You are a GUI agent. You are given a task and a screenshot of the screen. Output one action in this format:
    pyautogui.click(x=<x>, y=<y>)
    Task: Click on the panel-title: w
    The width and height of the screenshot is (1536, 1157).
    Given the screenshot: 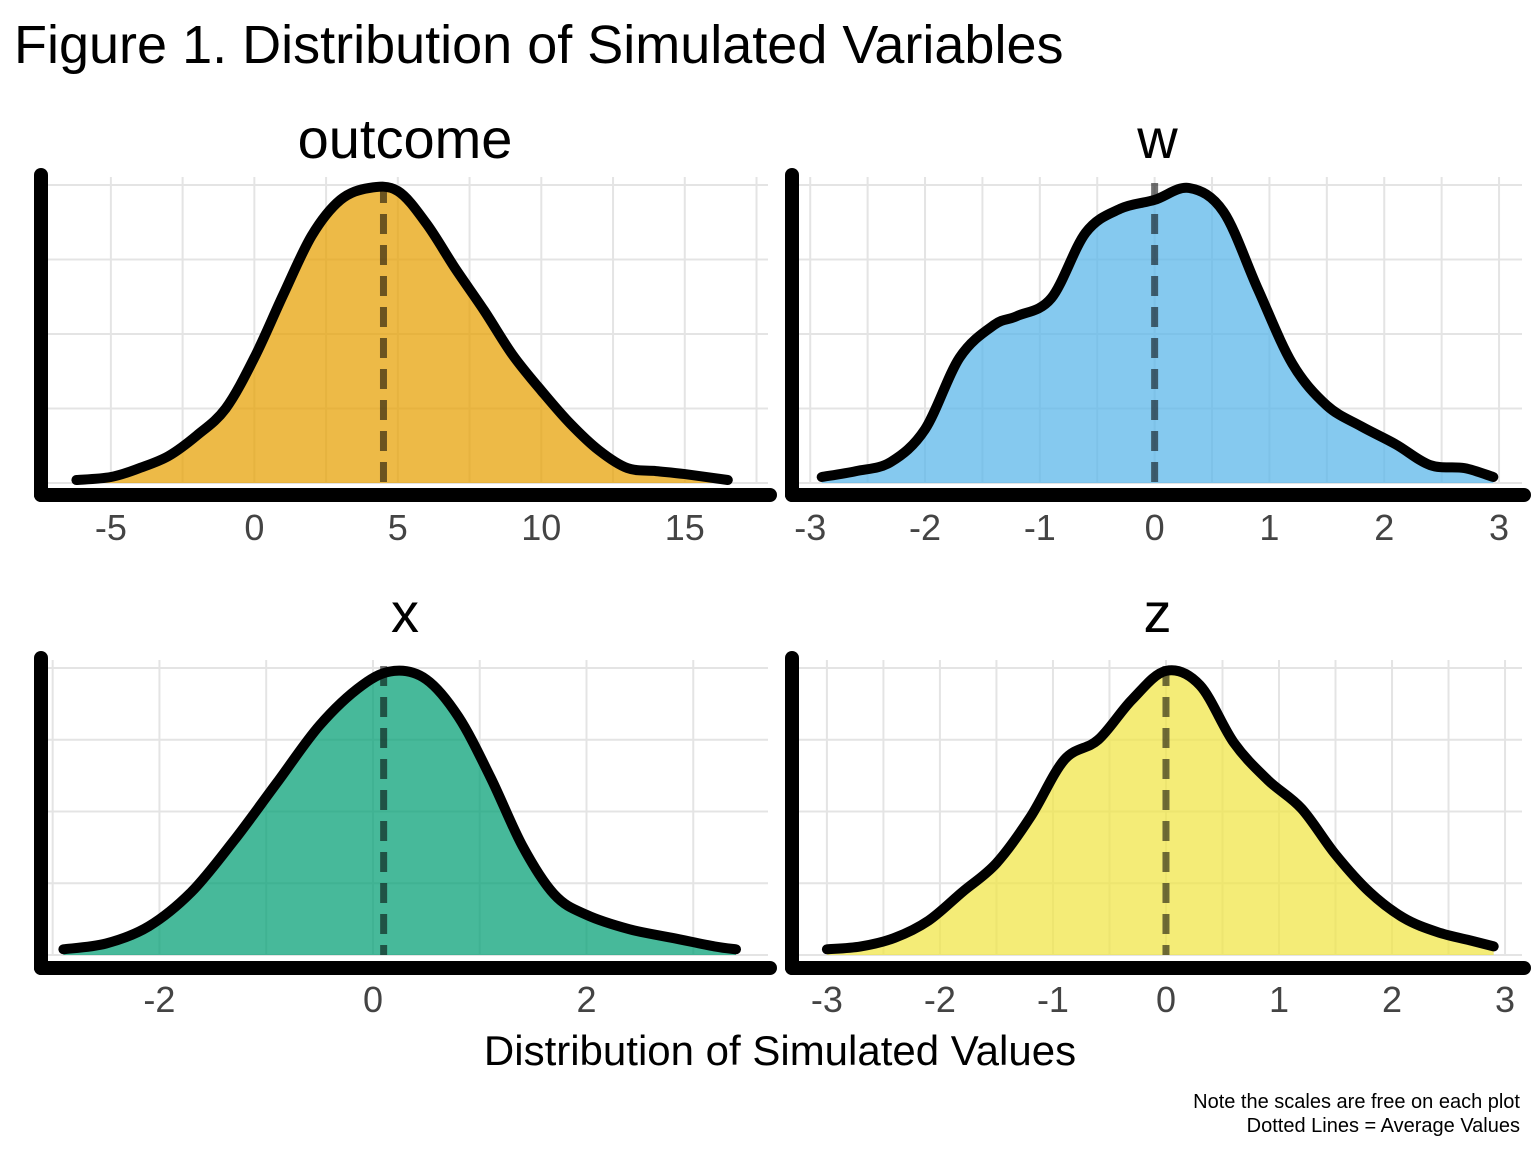 What is the action you would take?
    pyautogui.click(x=1157, y=138)
    